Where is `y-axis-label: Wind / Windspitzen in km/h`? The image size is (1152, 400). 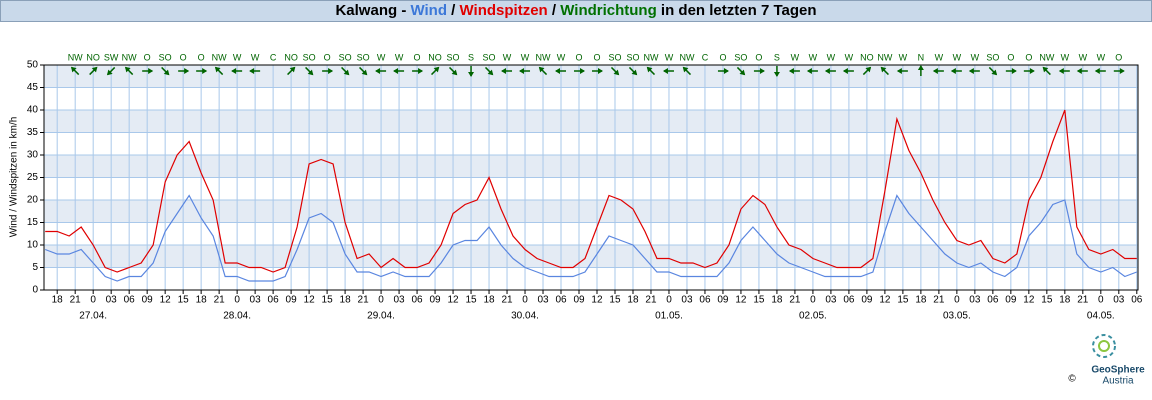
y-axis-label: Wind / Windspitzen in km/h is located at coordinates (14, 177).